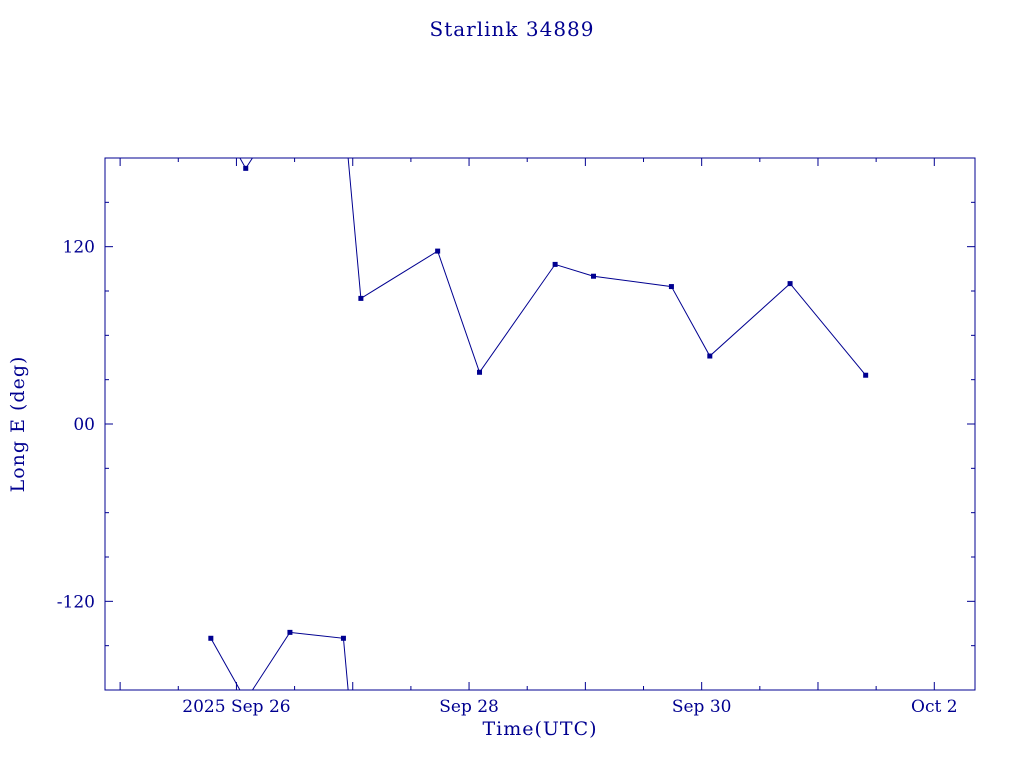 This screenshot has width=1024, height=768. I want to click on x-tick-label: Sep 28, so click(469, 707).